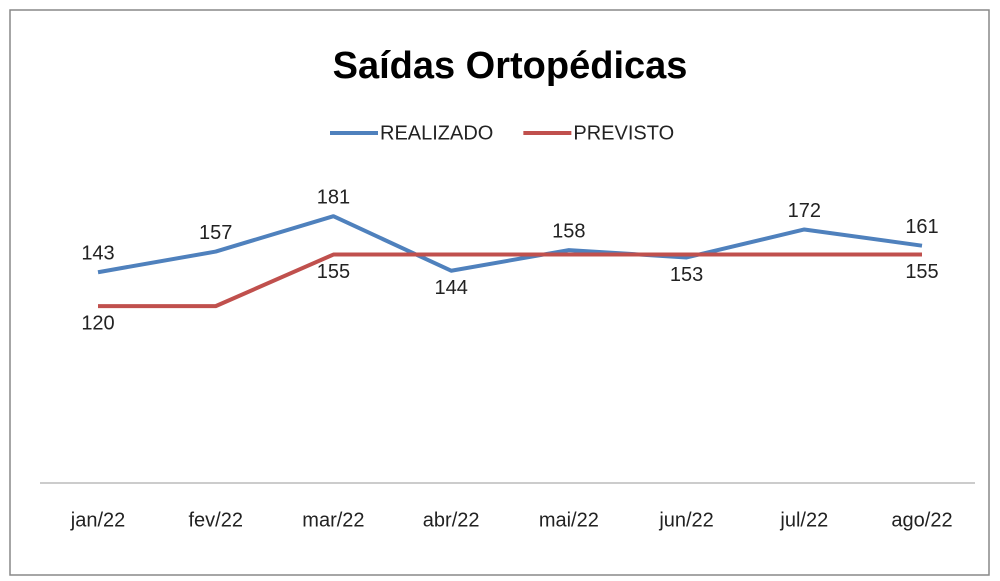  Describe the element at coordinates (215, 233) in the screenshot. I see `data-label: 157` at that location.